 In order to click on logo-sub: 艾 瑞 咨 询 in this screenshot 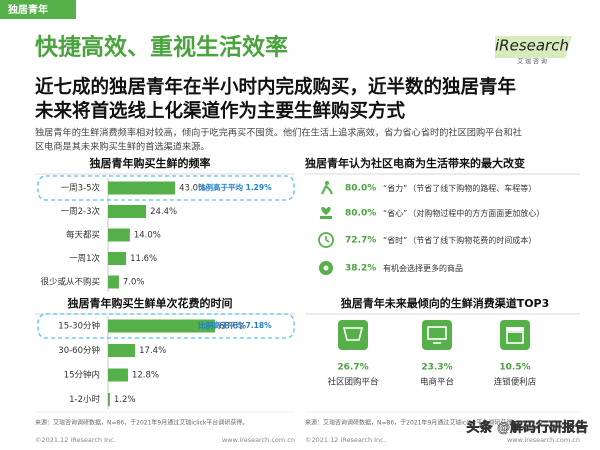, I will do `click(532, 62)`.